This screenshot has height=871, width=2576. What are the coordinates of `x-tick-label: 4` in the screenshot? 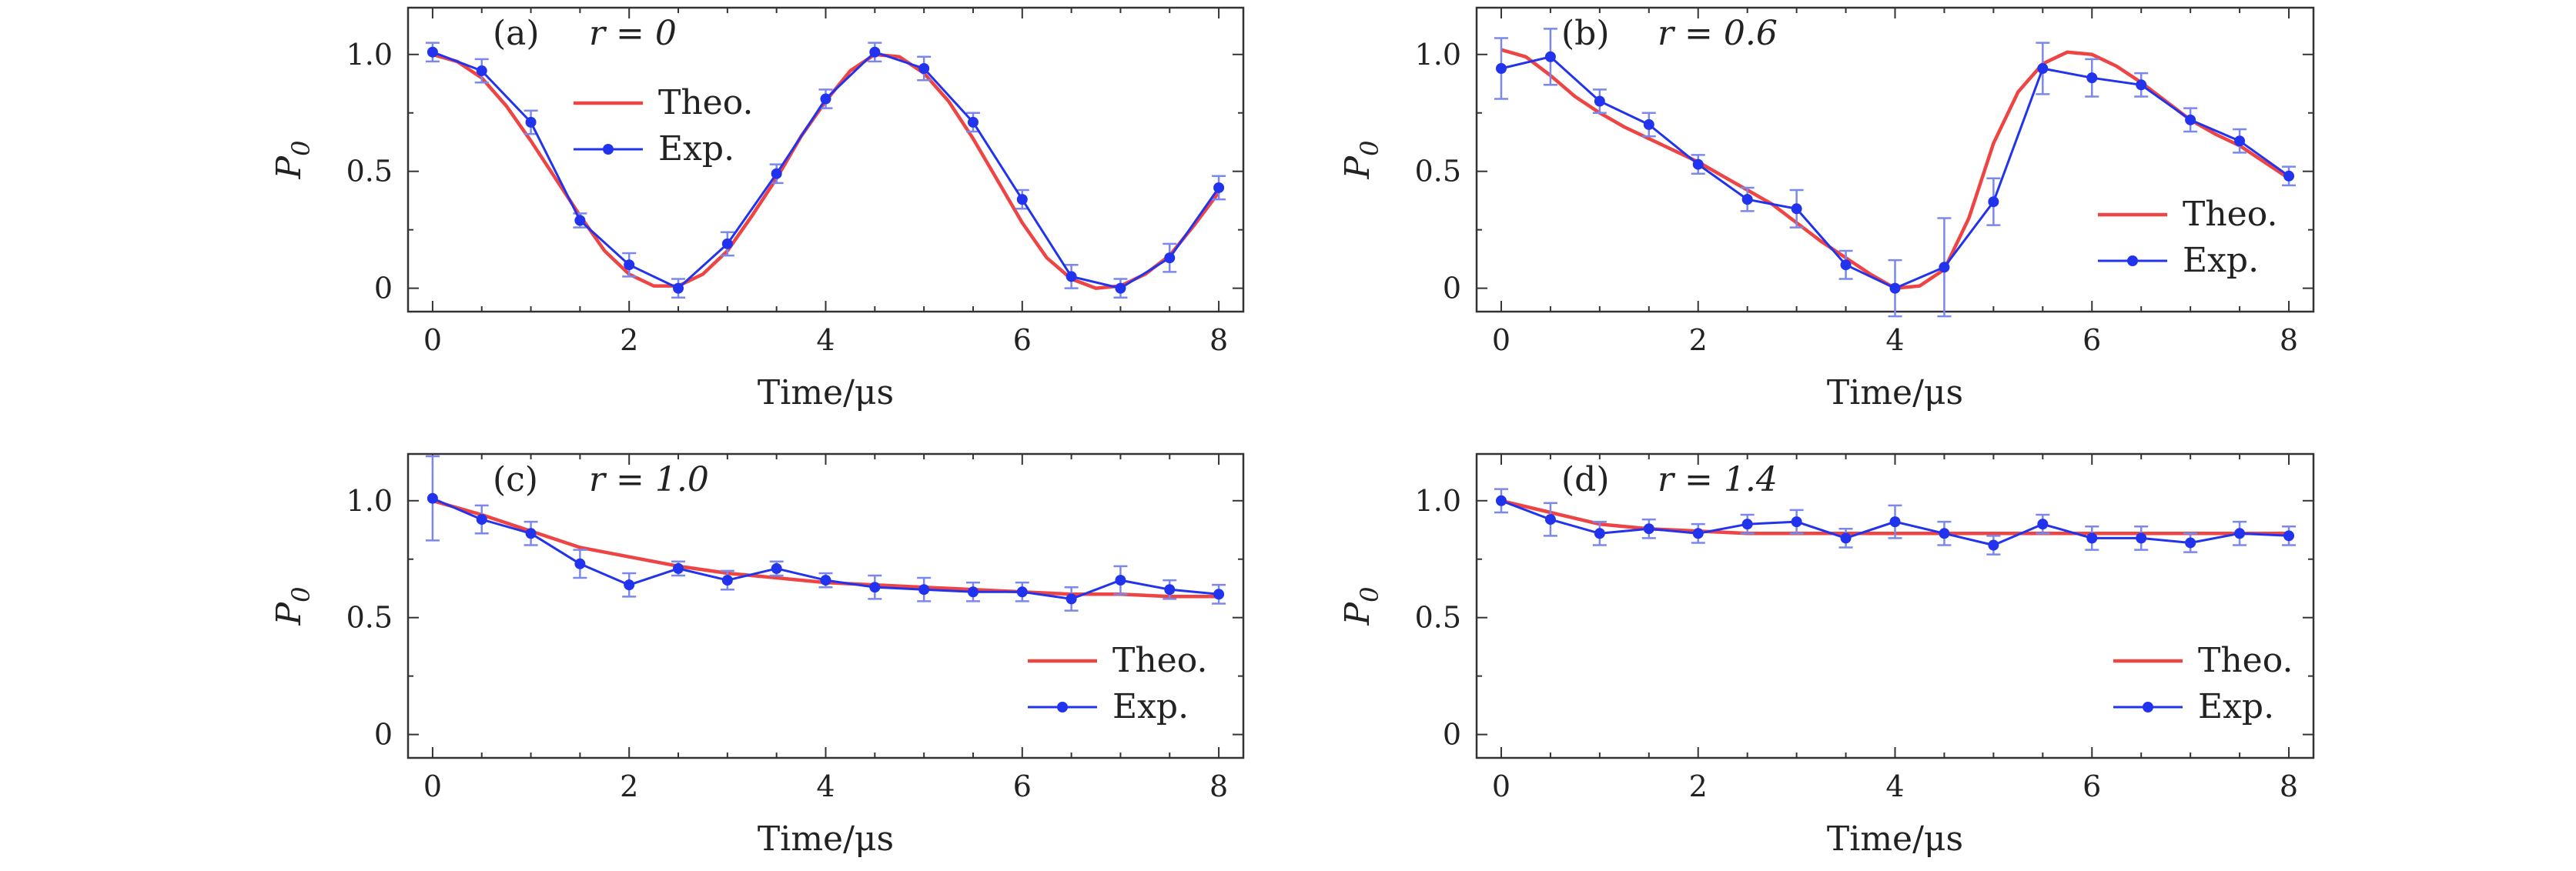 It's located at (826, 340).